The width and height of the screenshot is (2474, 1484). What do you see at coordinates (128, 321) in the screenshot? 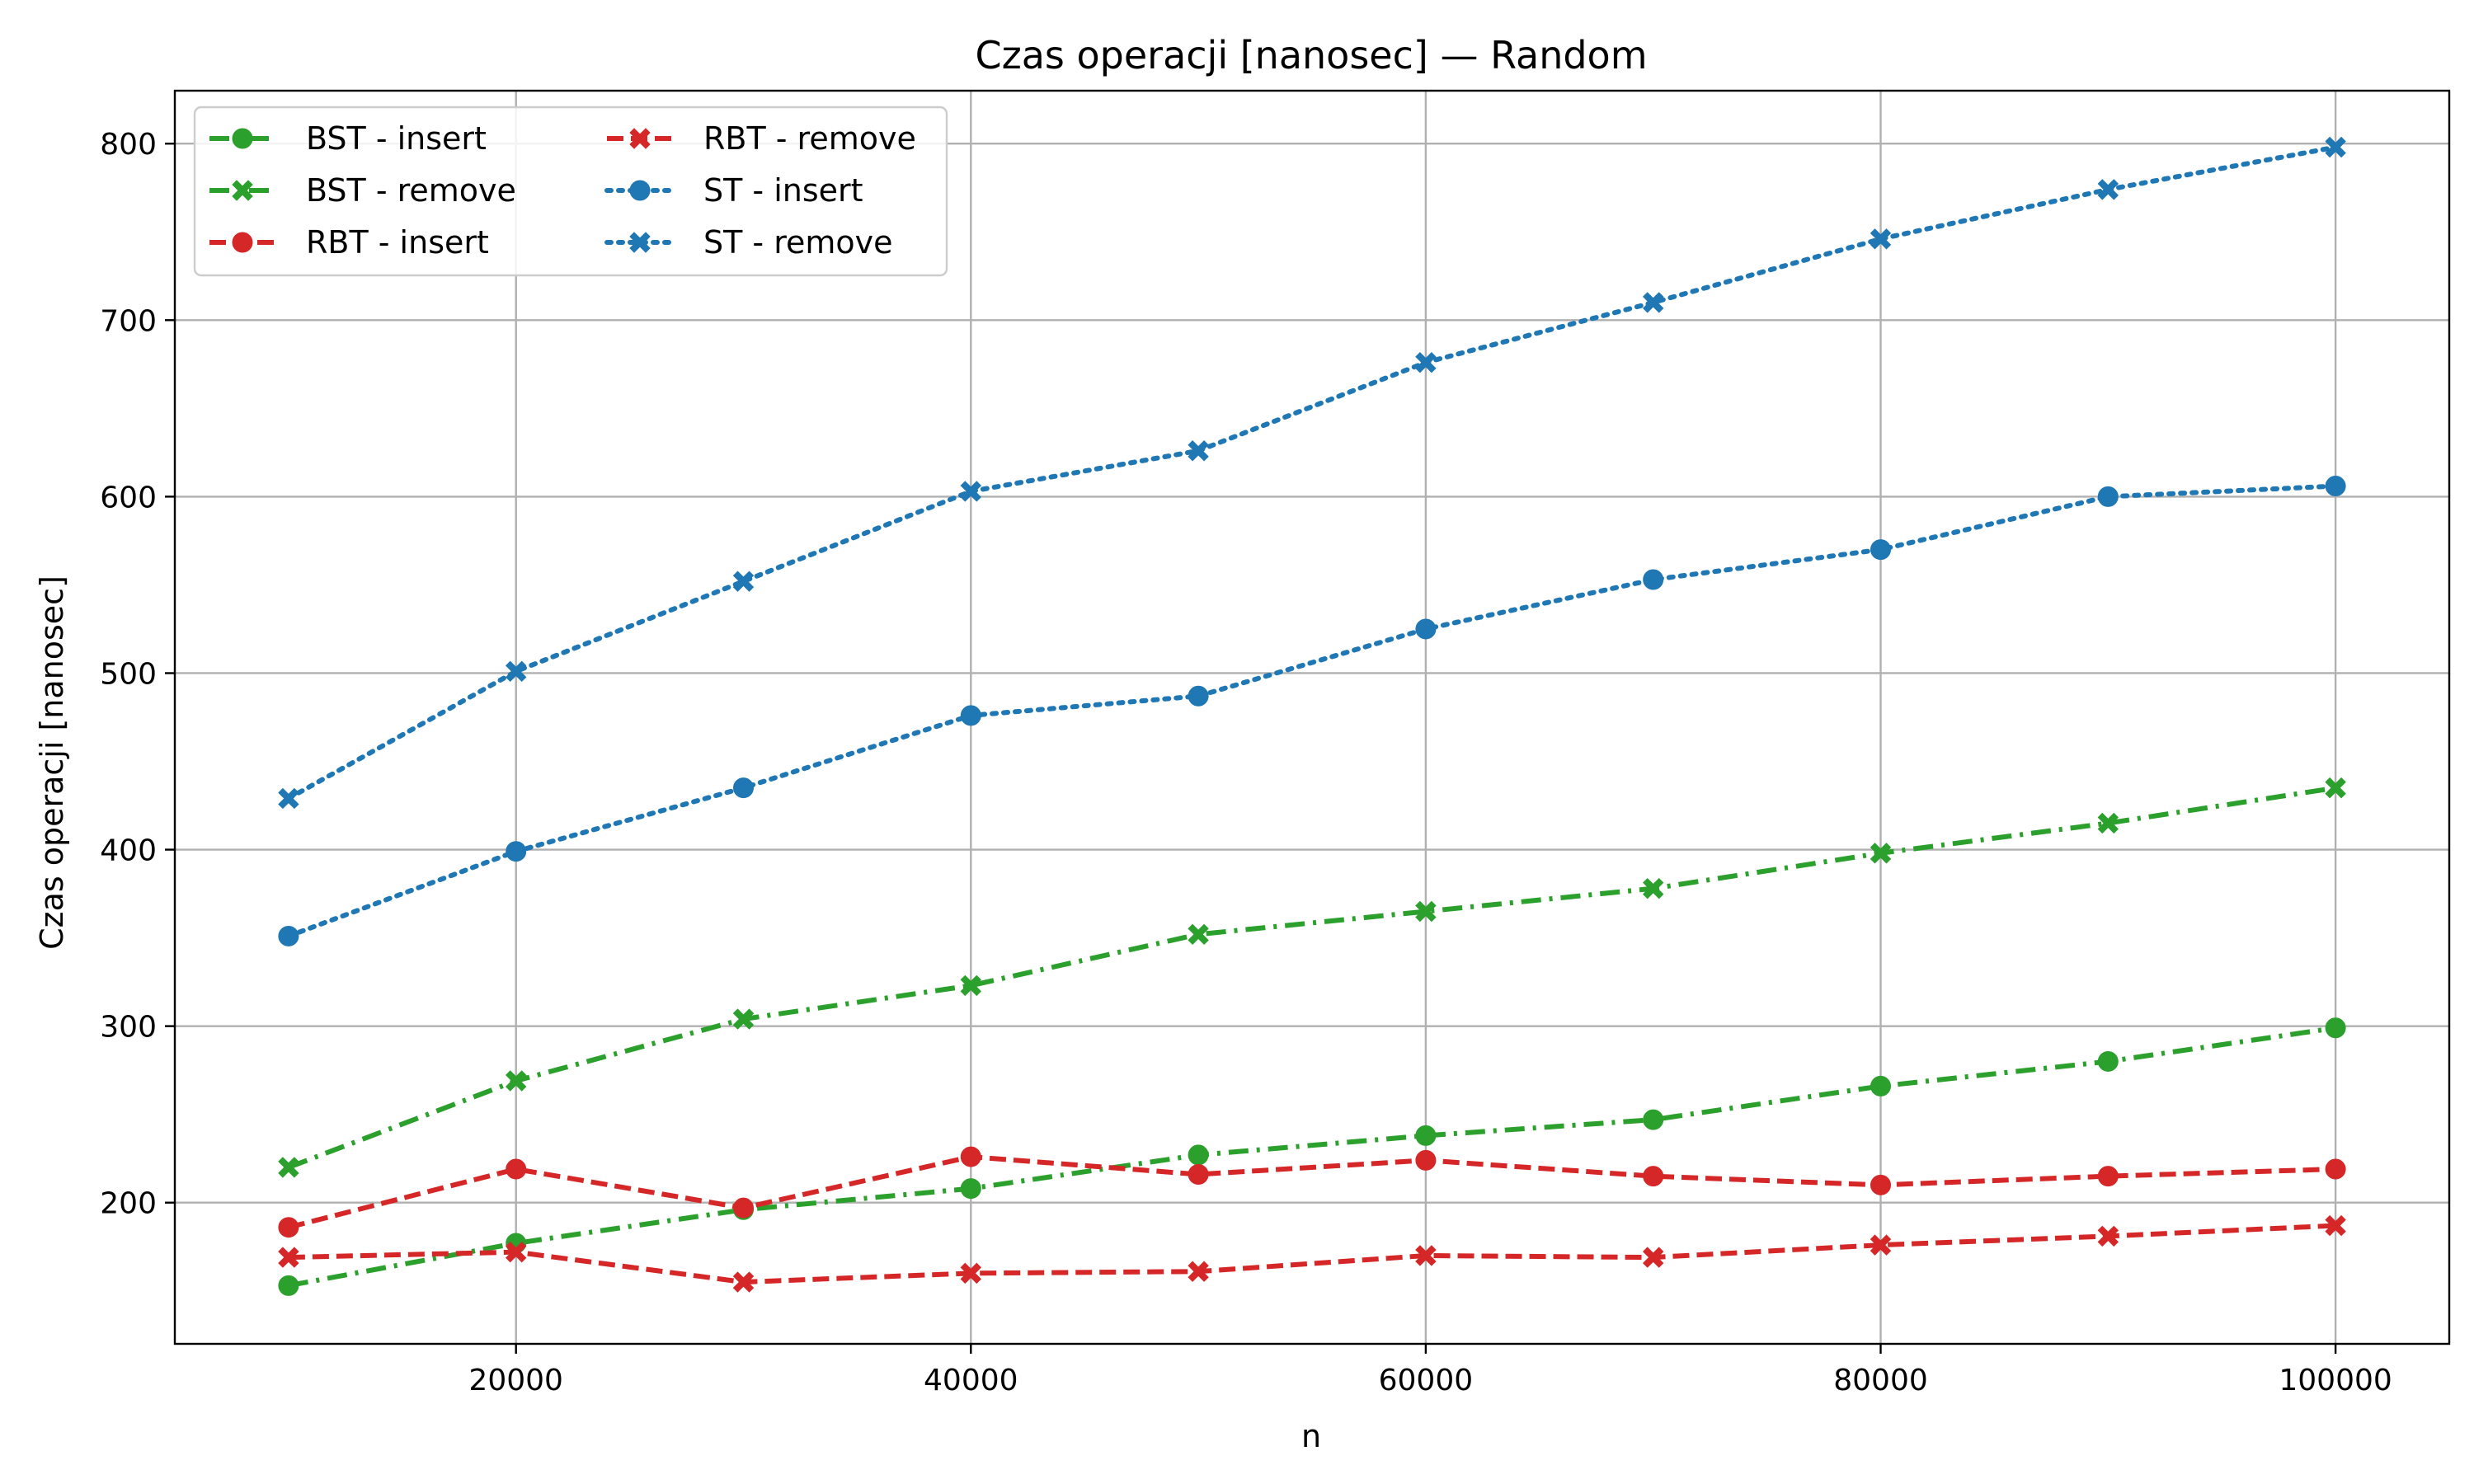
I see `y-tick-label: 700` at bounding box center [128, 321].